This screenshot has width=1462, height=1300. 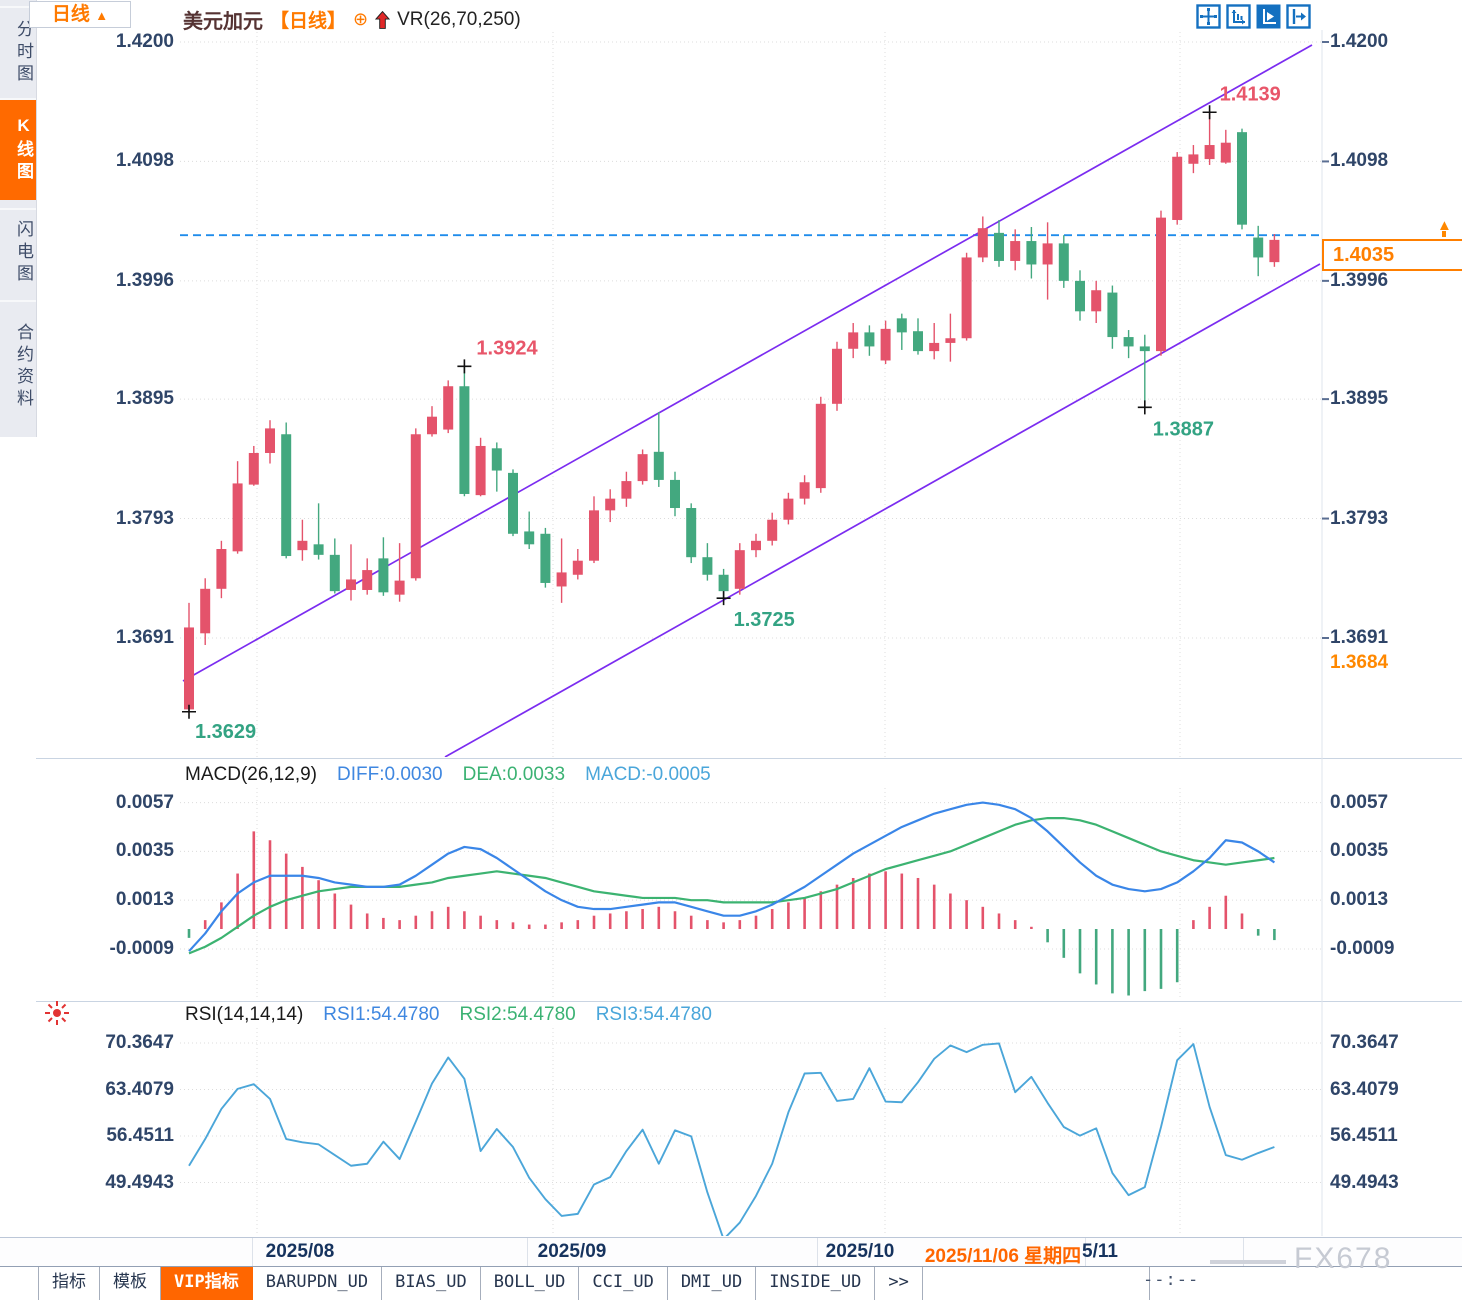 I want to click on tab-inside_ud: INSIDE_UD, so click(x=816, y=1283).